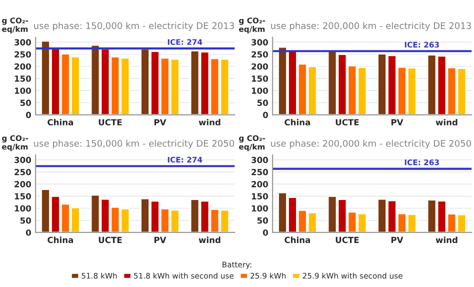 Image resolution: width=474 pixels, height=287 pixels. What do you see at coordinates (371, 144) in the screenshot?
I see `chart-title: use phase: 200,000 km - electricity DE 2050` at bounding box center [371, 144].